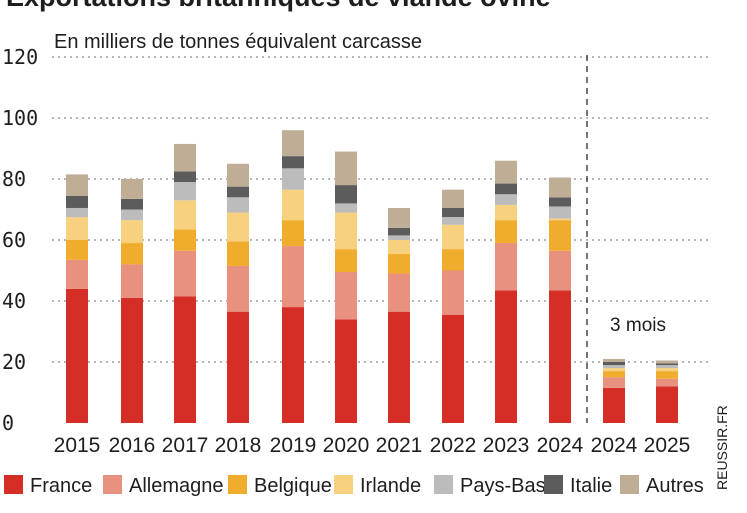 This screenshot has width=747, height=513. I want to click on annotation-3-mois: 3 mois, so click(638, 325).